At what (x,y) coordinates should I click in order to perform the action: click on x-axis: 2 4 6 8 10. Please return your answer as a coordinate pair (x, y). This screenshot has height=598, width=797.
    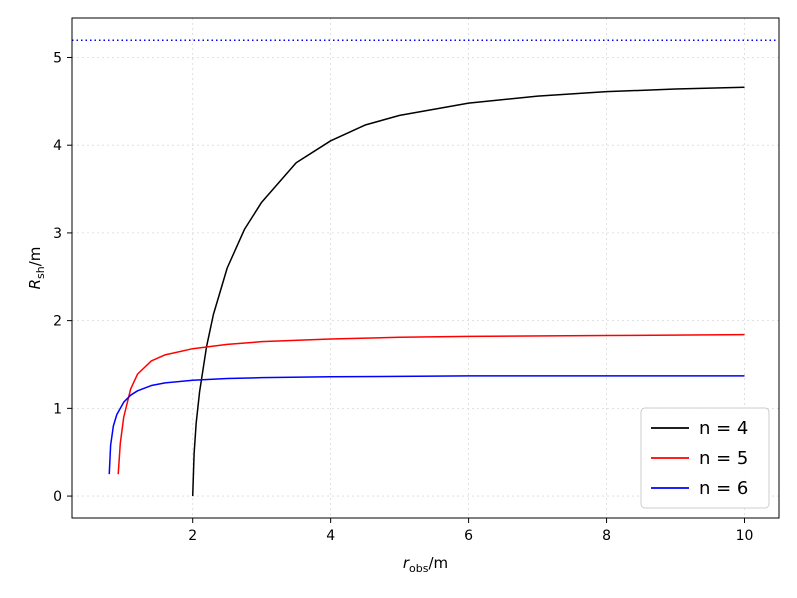
    Looking at the image, I should click on (470, 531).